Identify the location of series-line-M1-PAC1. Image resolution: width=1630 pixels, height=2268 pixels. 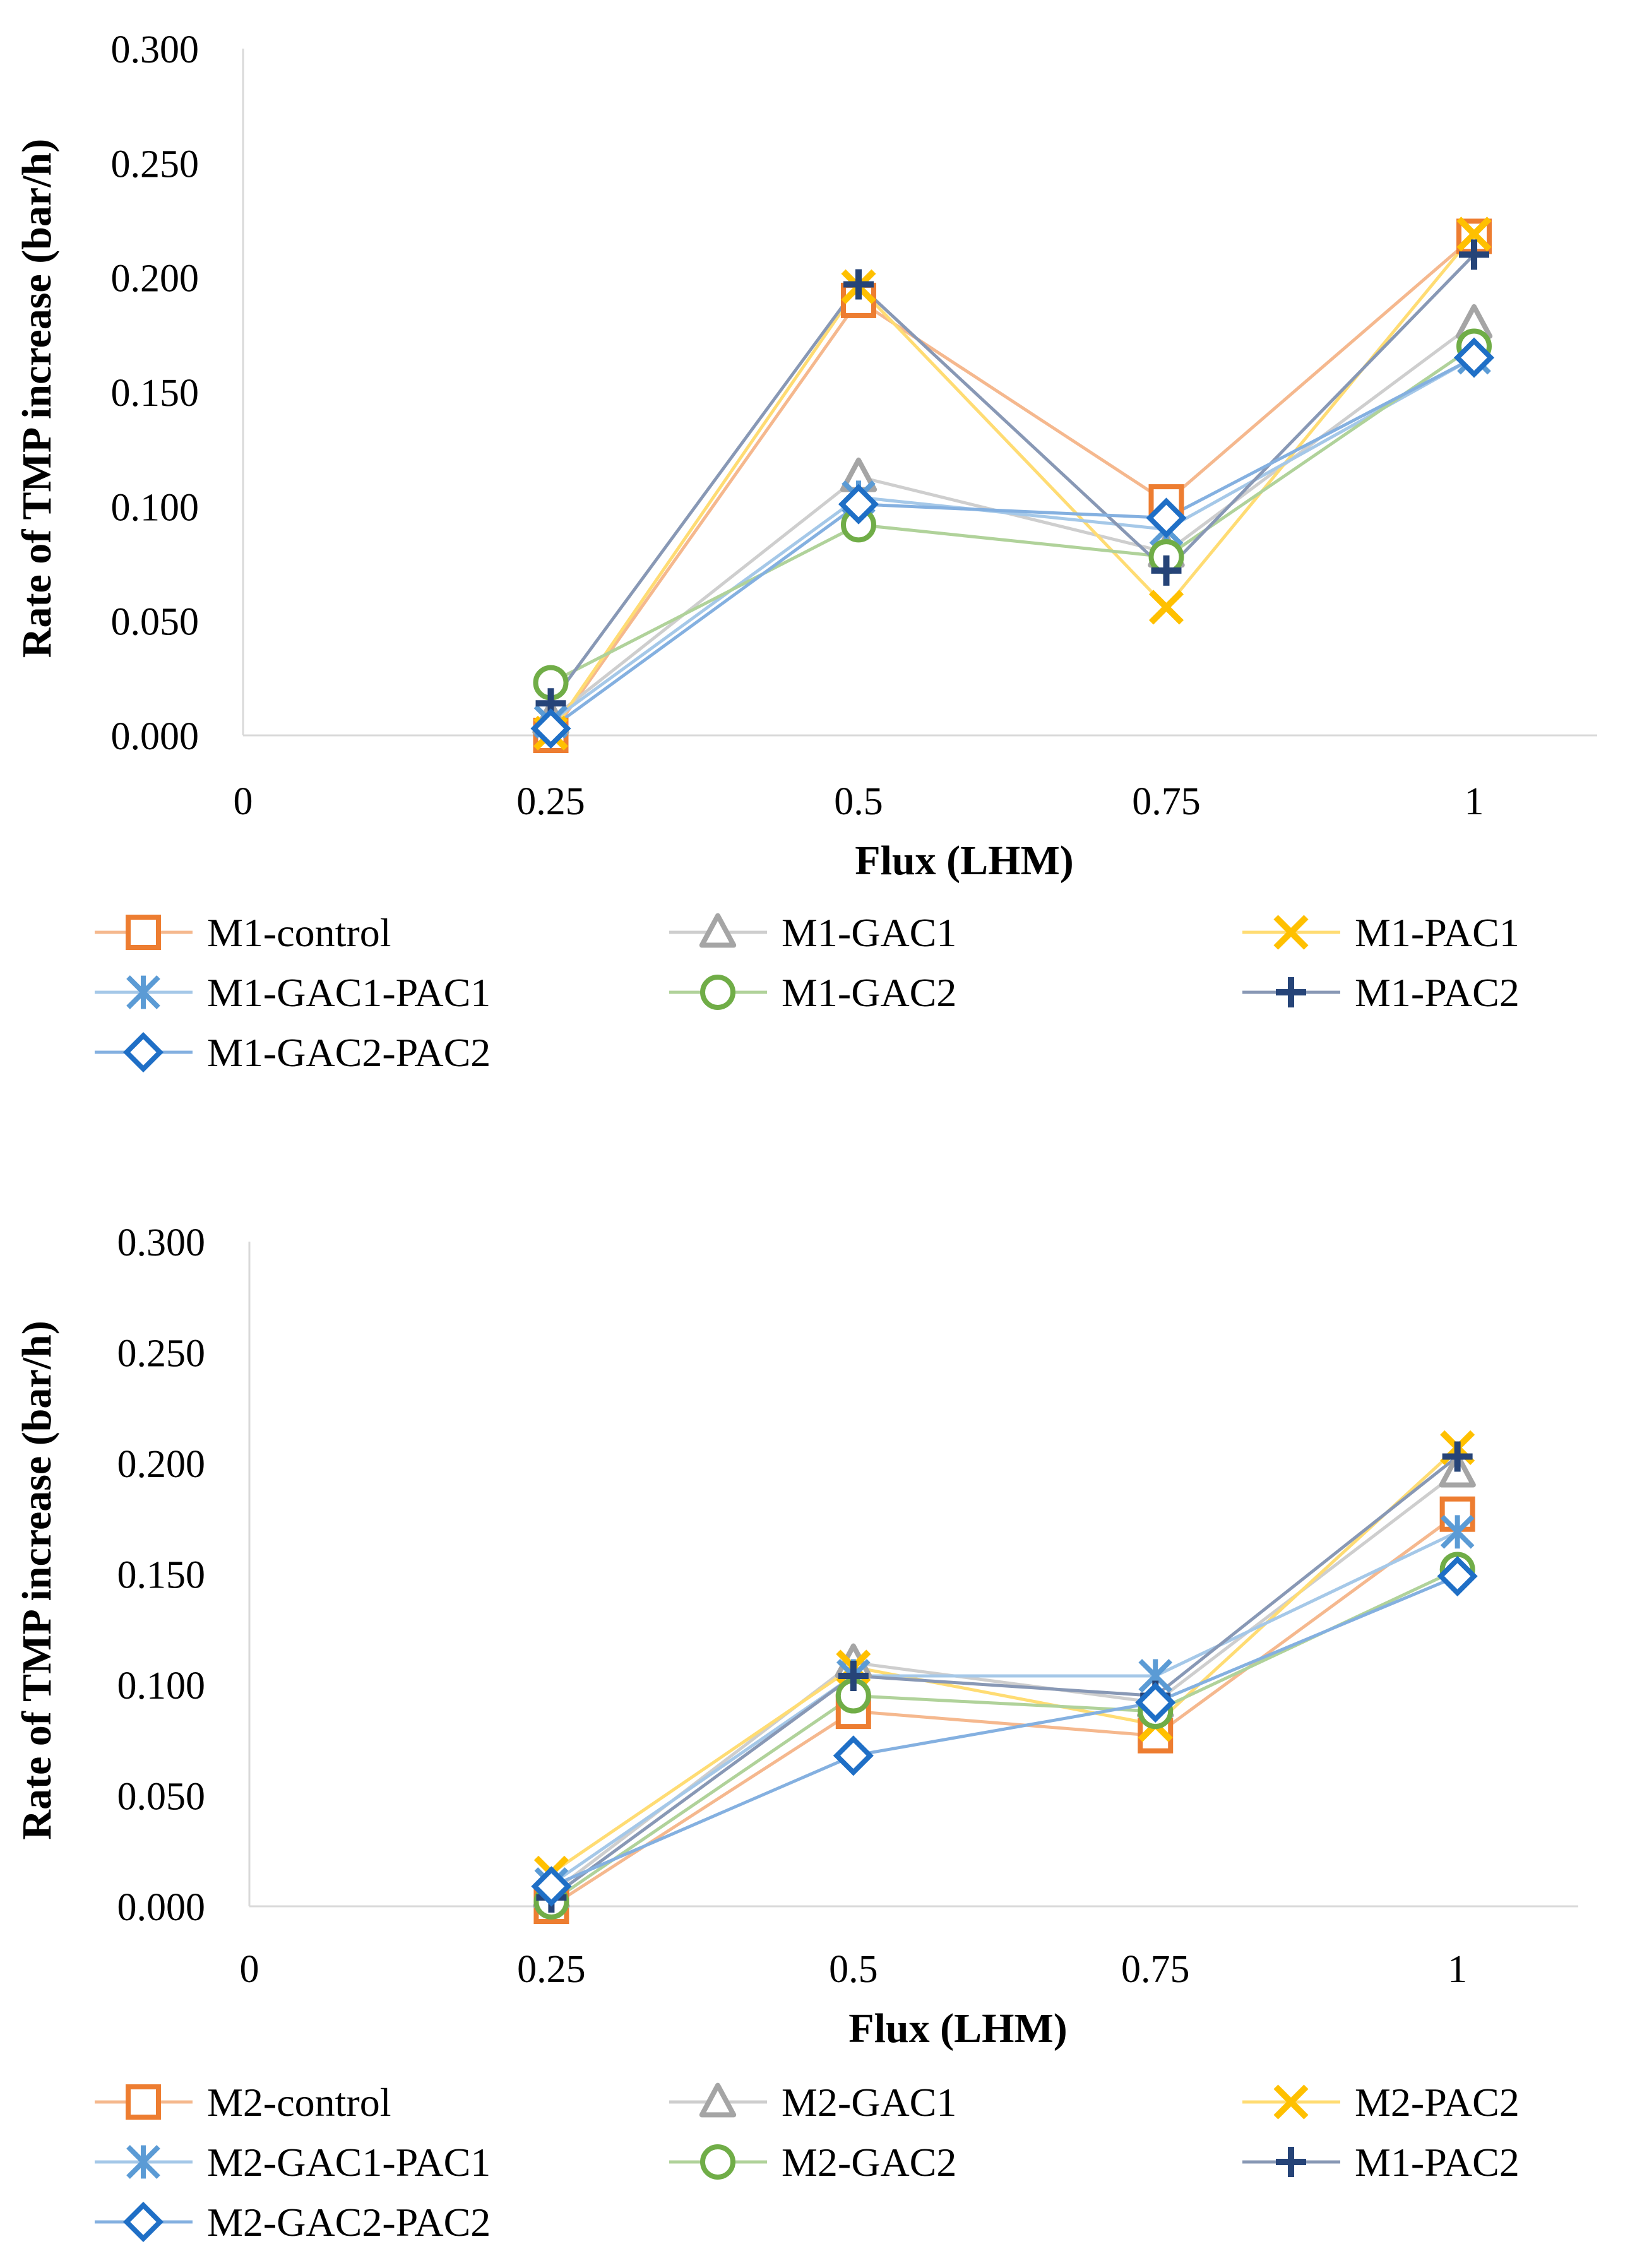
(1012, 483).